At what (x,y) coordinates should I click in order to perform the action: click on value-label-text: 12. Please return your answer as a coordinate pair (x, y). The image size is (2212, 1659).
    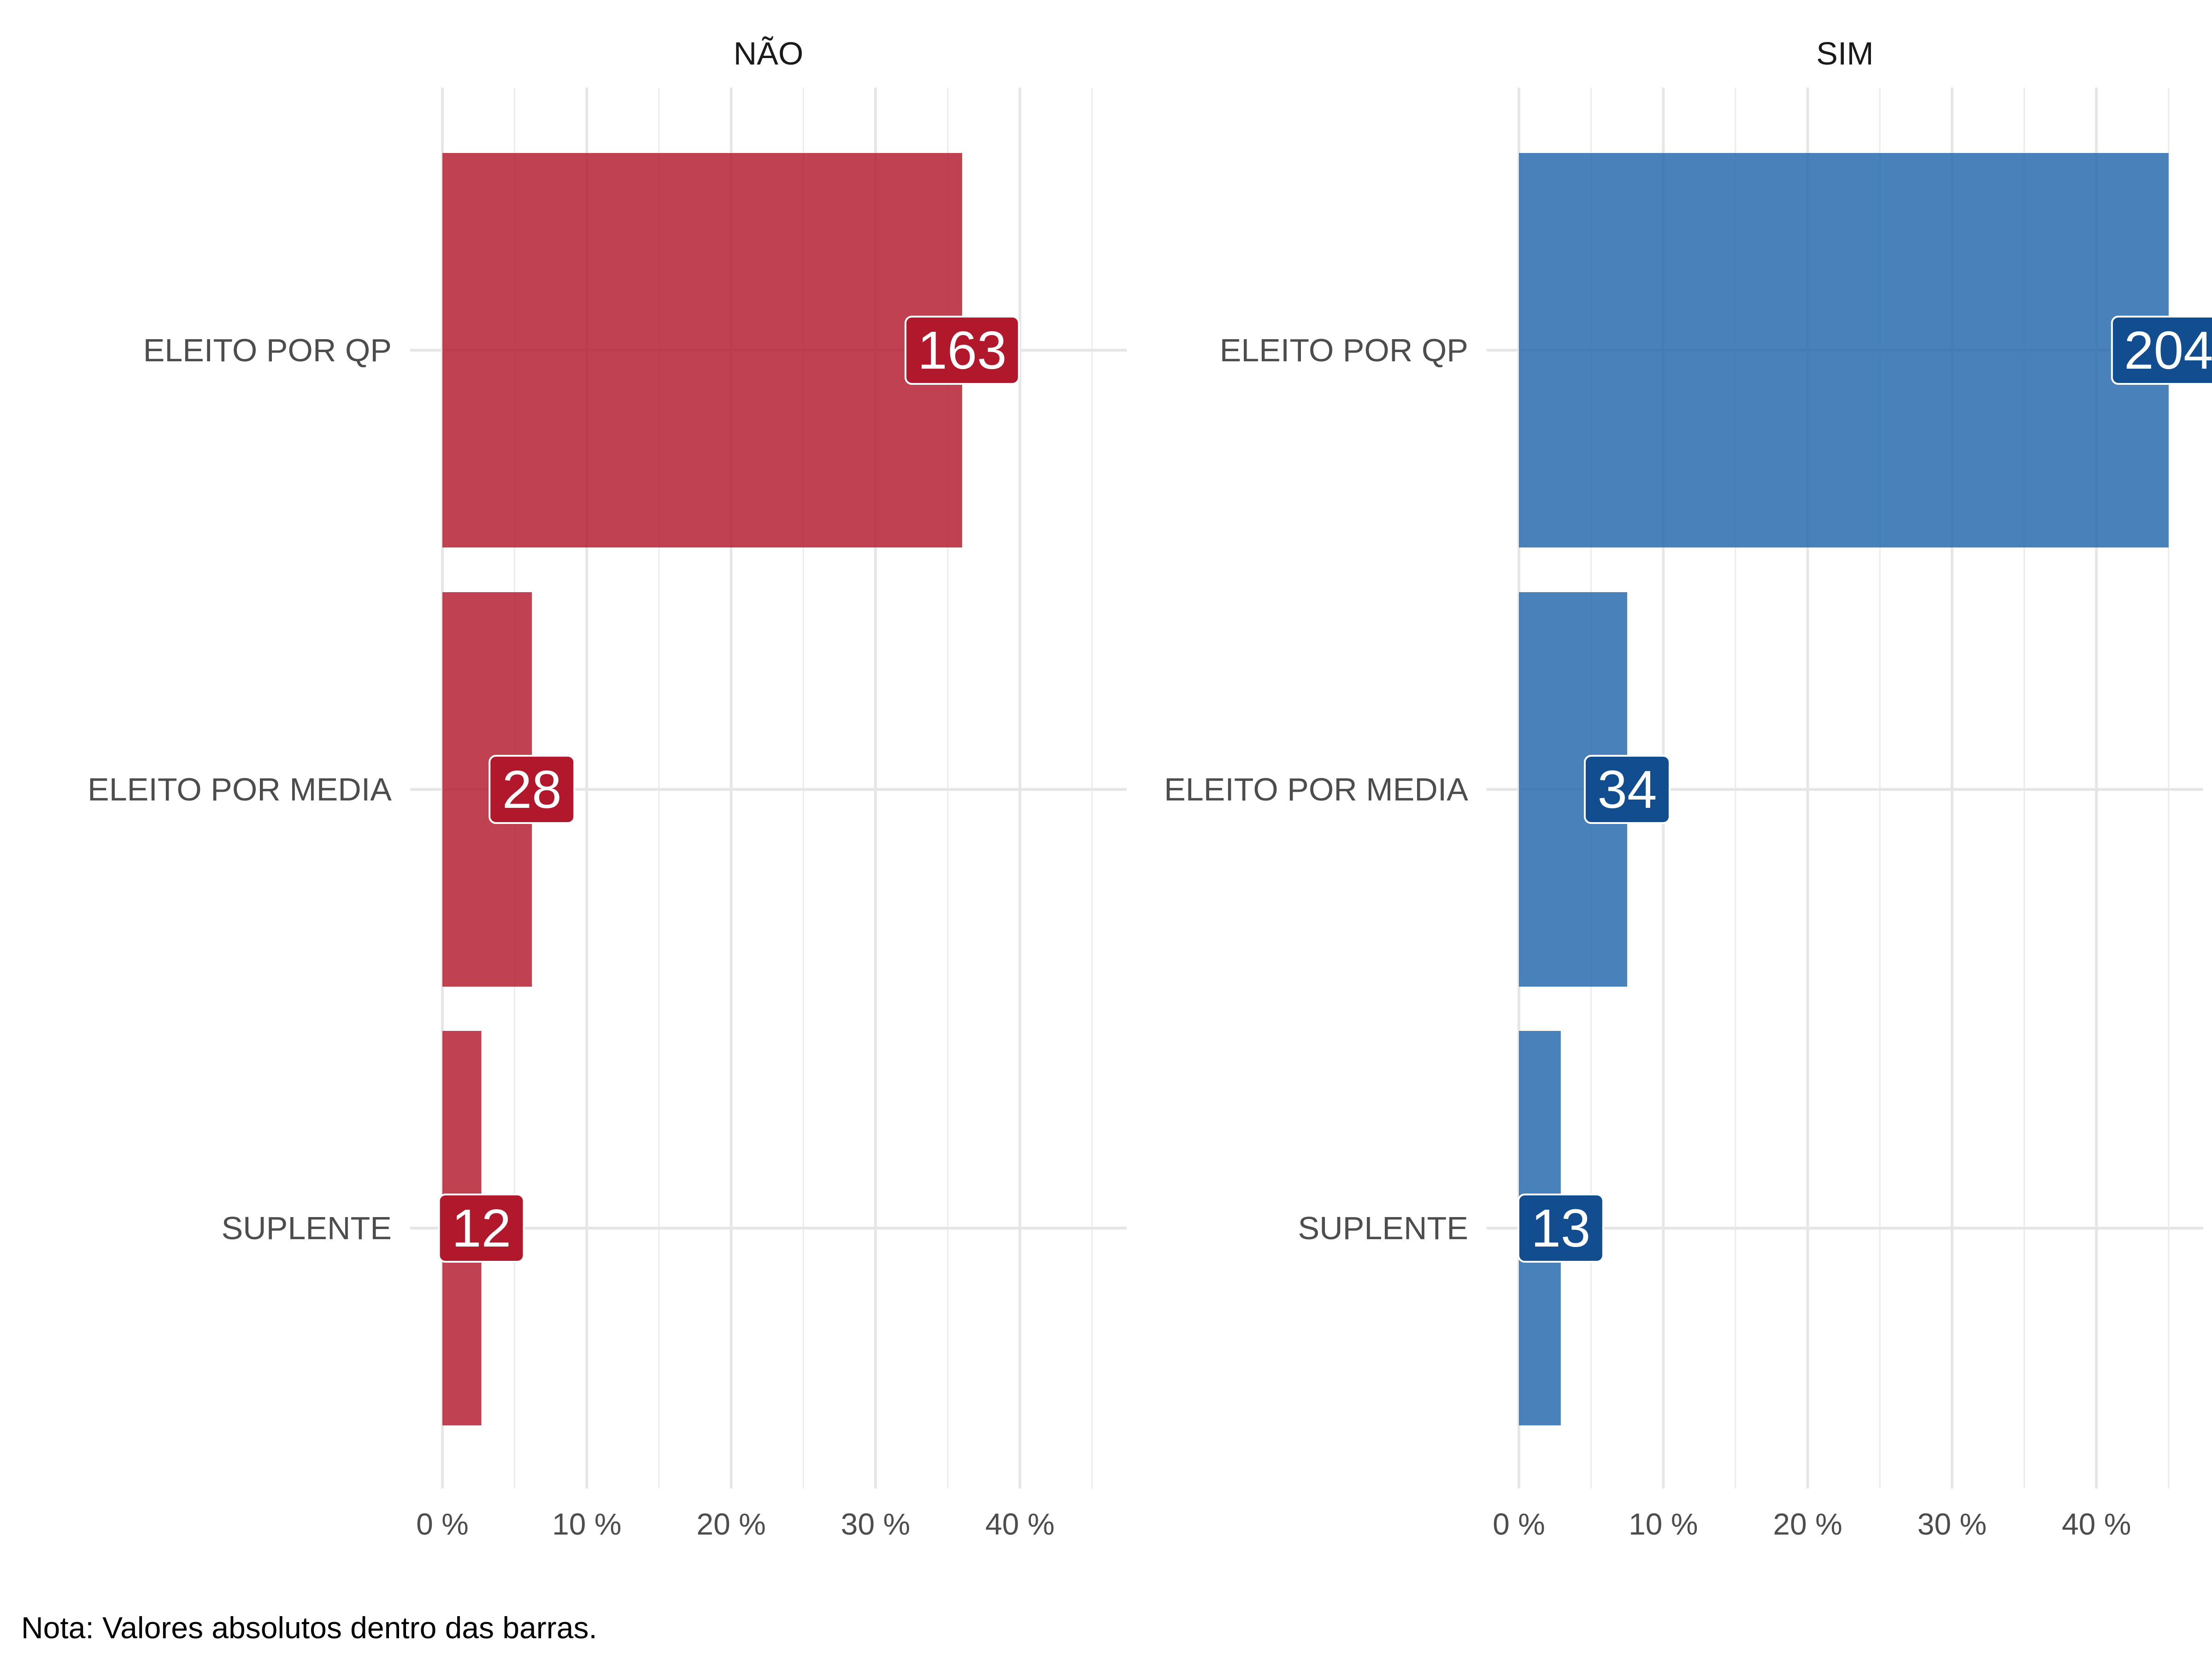
    Looking at the image, I should click on (481, 1228).